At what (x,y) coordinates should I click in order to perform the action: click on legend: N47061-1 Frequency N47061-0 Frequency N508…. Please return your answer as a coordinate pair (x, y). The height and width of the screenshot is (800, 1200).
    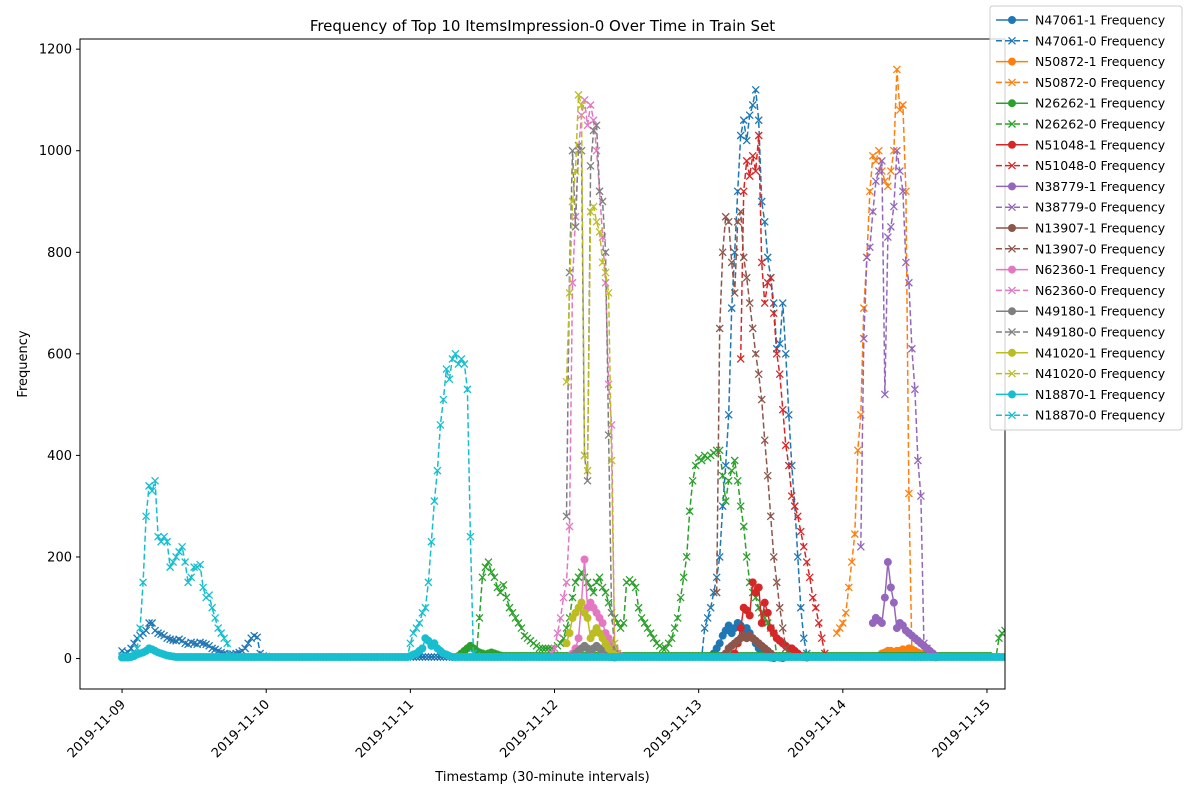
    Looking at the image, I should click on (1086, 218).